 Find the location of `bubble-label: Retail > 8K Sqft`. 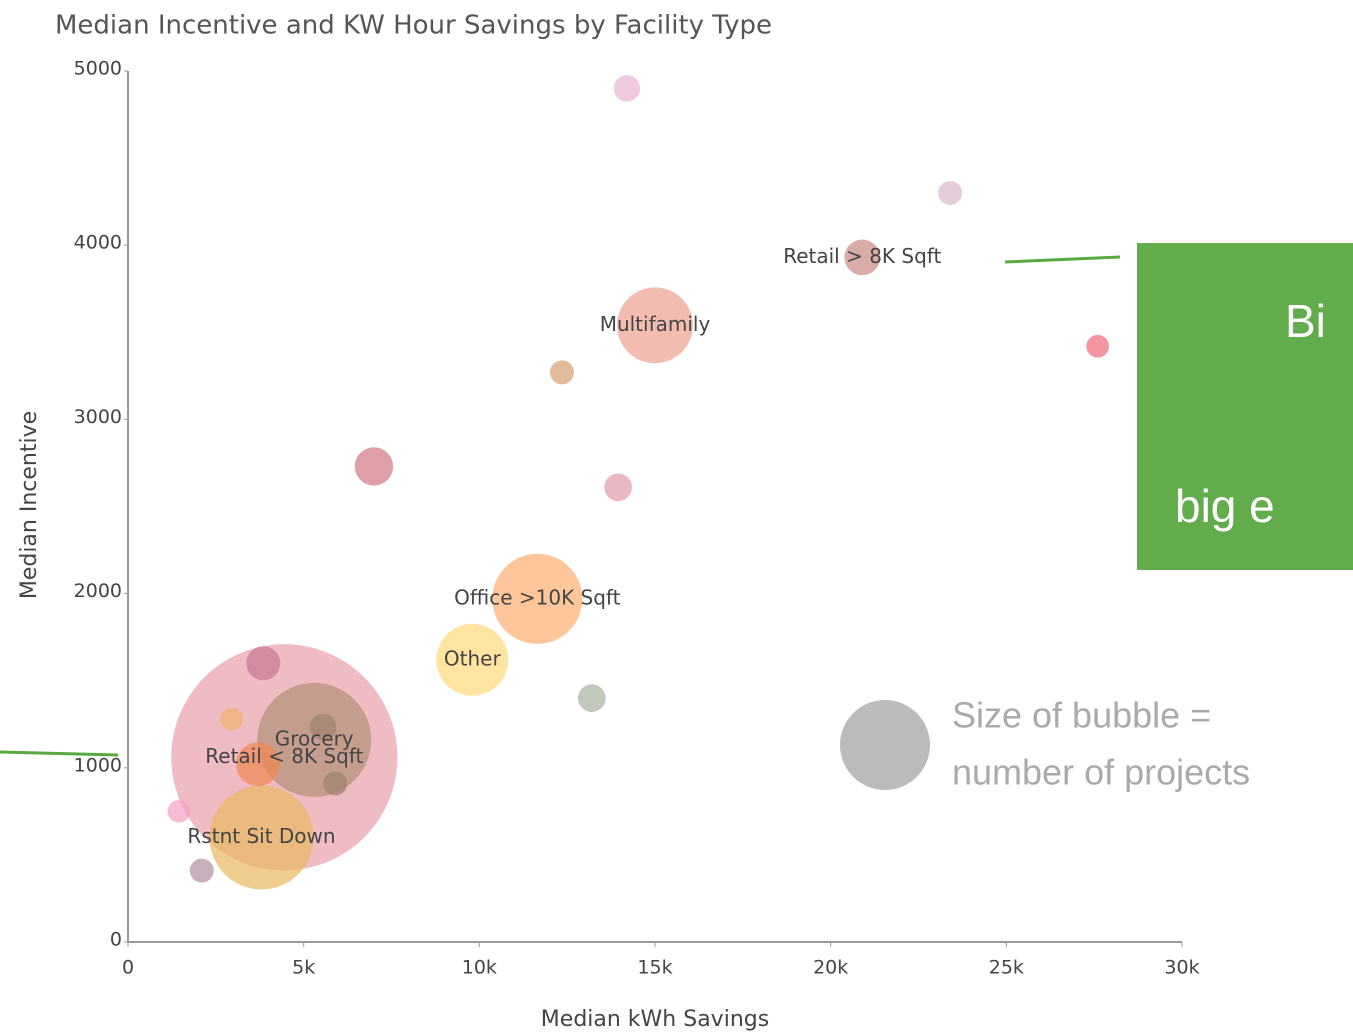

bubble-label: Retail > 8K Sqft is located at coordinates (862, 256).